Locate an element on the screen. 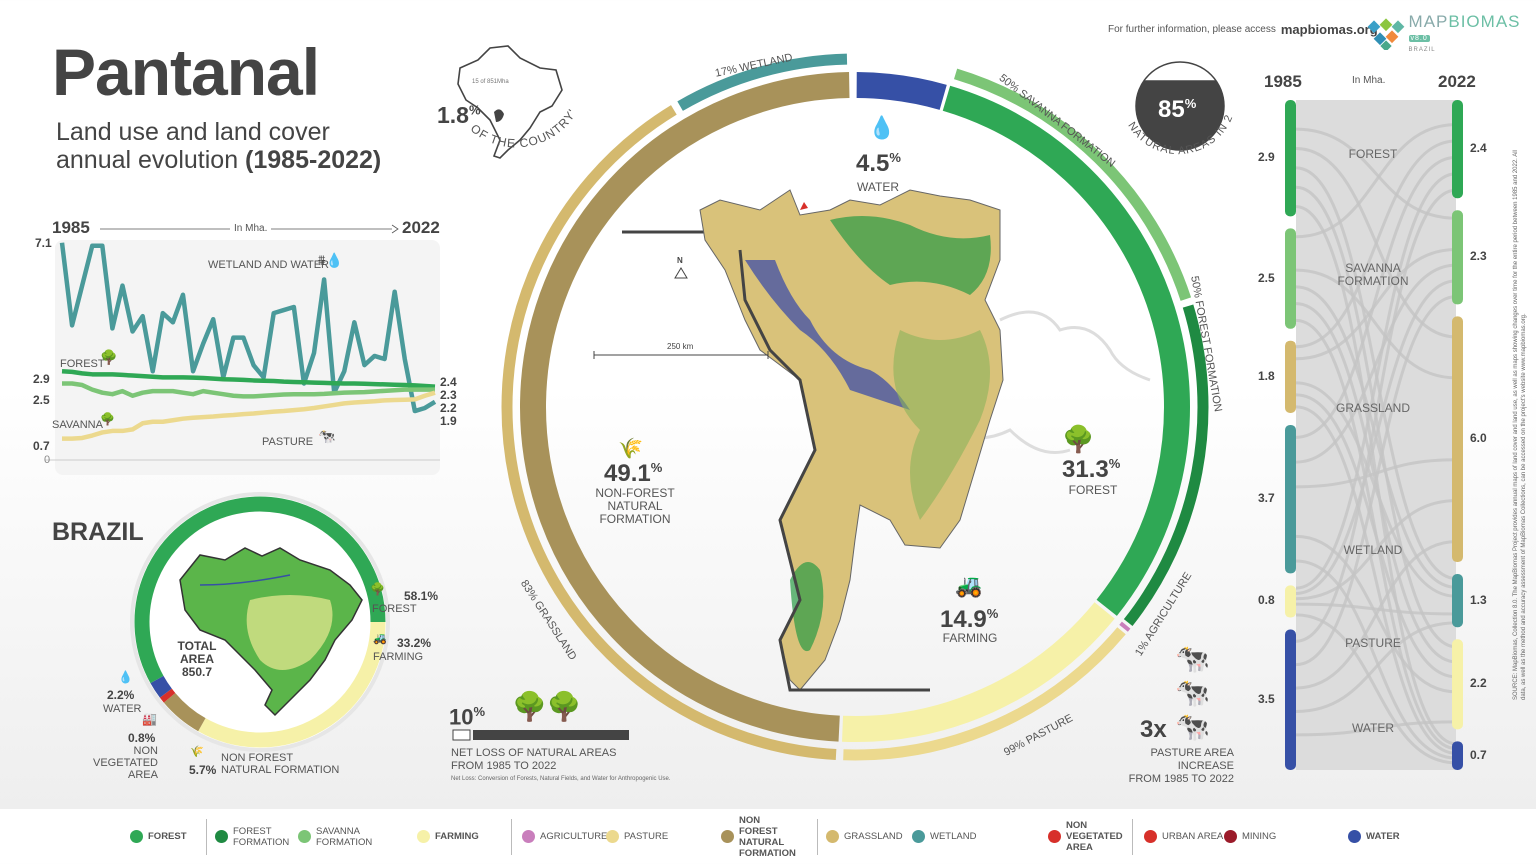  brazil-land-cover-map is located at coordinates (271, 632).